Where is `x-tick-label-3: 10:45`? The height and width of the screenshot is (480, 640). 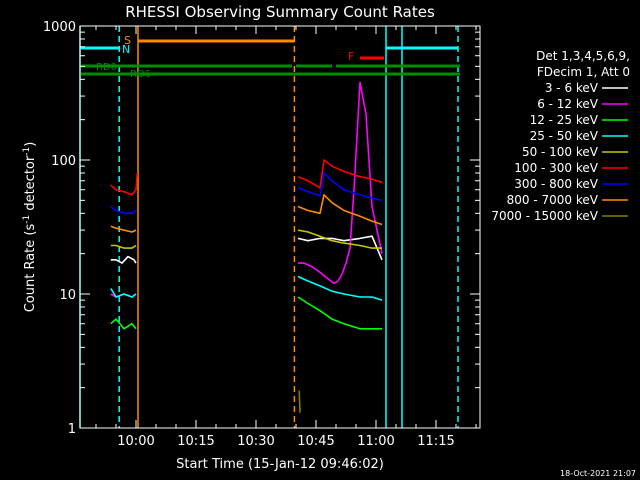 x-tick-label-3: 10:45 is located at coordinates (315, 441).